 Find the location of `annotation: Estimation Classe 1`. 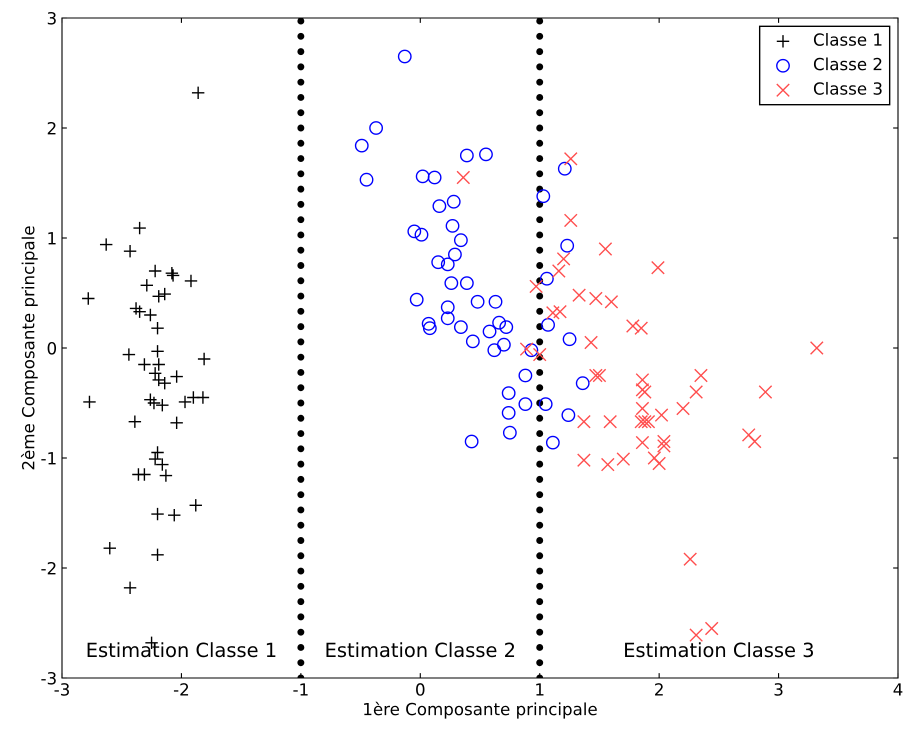

annotation: Estimation Classe 1 is located at coordinates (182, 650).